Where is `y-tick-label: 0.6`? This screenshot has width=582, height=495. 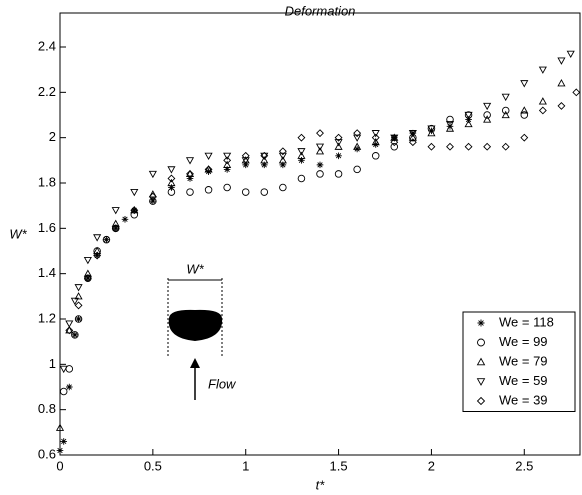
y-tick-label: 0.6 is located at coordinates (47, 453).